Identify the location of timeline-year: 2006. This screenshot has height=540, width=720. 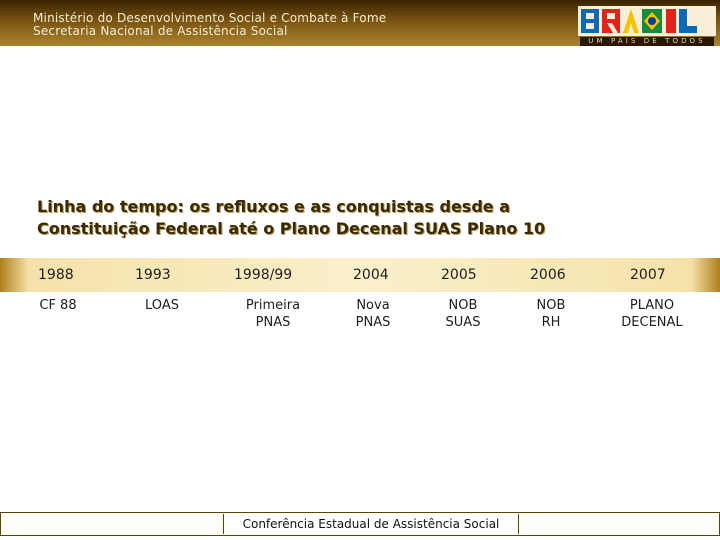
(548, 275).